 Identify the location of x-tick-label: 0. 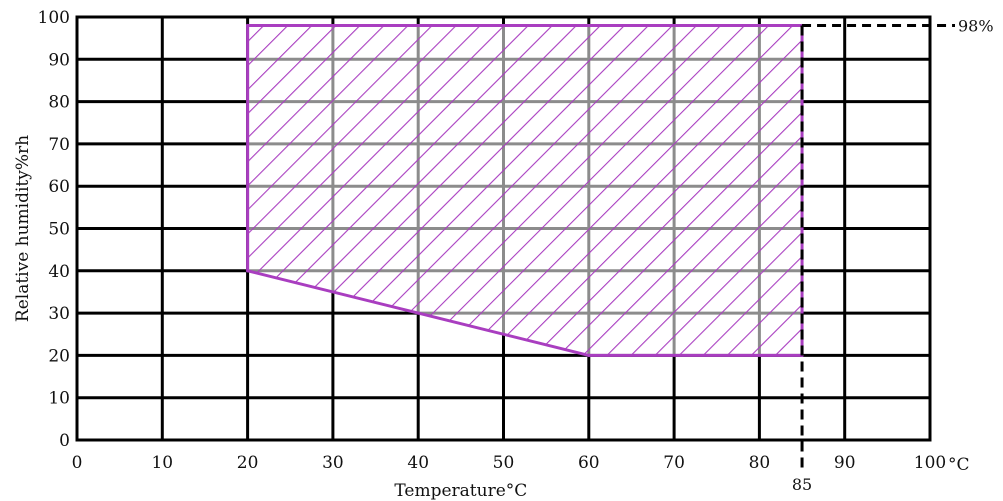
(77, 463).